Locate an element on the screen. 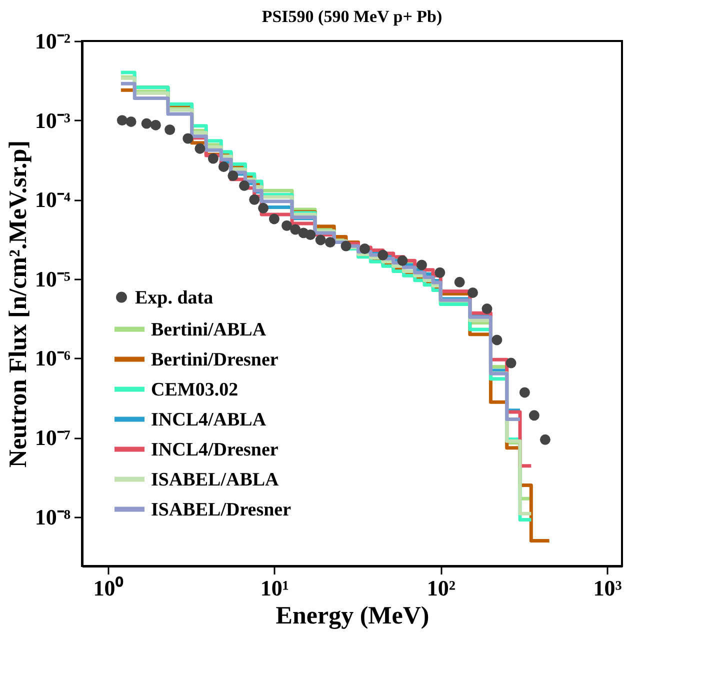 The height and width of the screenshot is (676, 714). legend-label: ISABEL/Dresner is located at coordinates (221, 509).